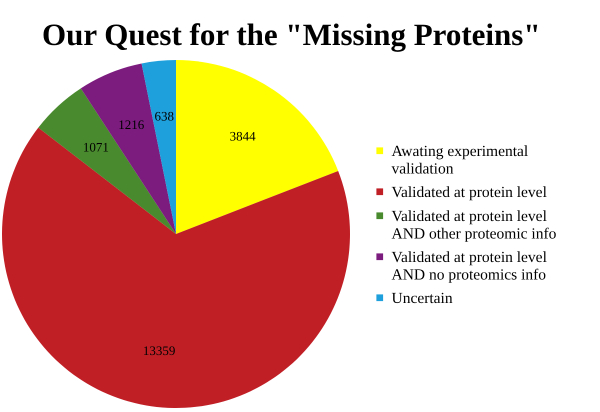 Image resolution: width=600 pixels, height=412 pixels. I want to click on legend-label: Validated at protein level AND no proteomics info, so click(469, 266).